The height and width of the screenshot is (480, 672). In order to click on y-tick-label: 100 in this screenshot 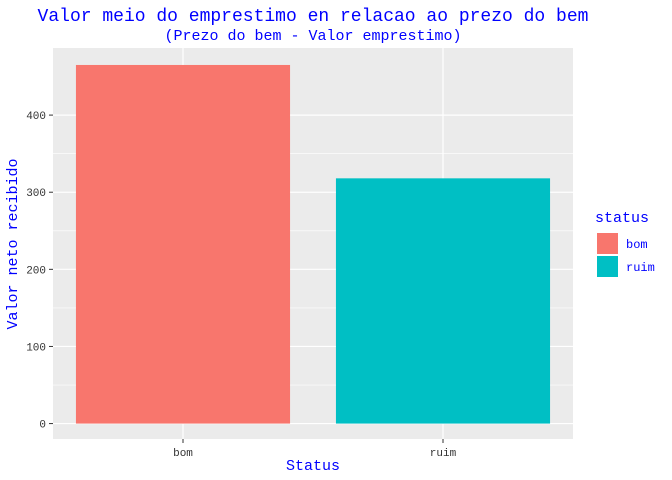, I will do `click(36, 348)`.